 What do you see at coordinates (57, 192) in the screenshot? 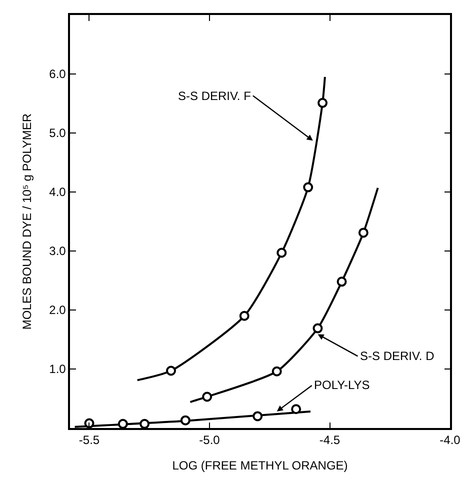
I see `y-tick-label: 4.0` at bounding box center [57, 192].